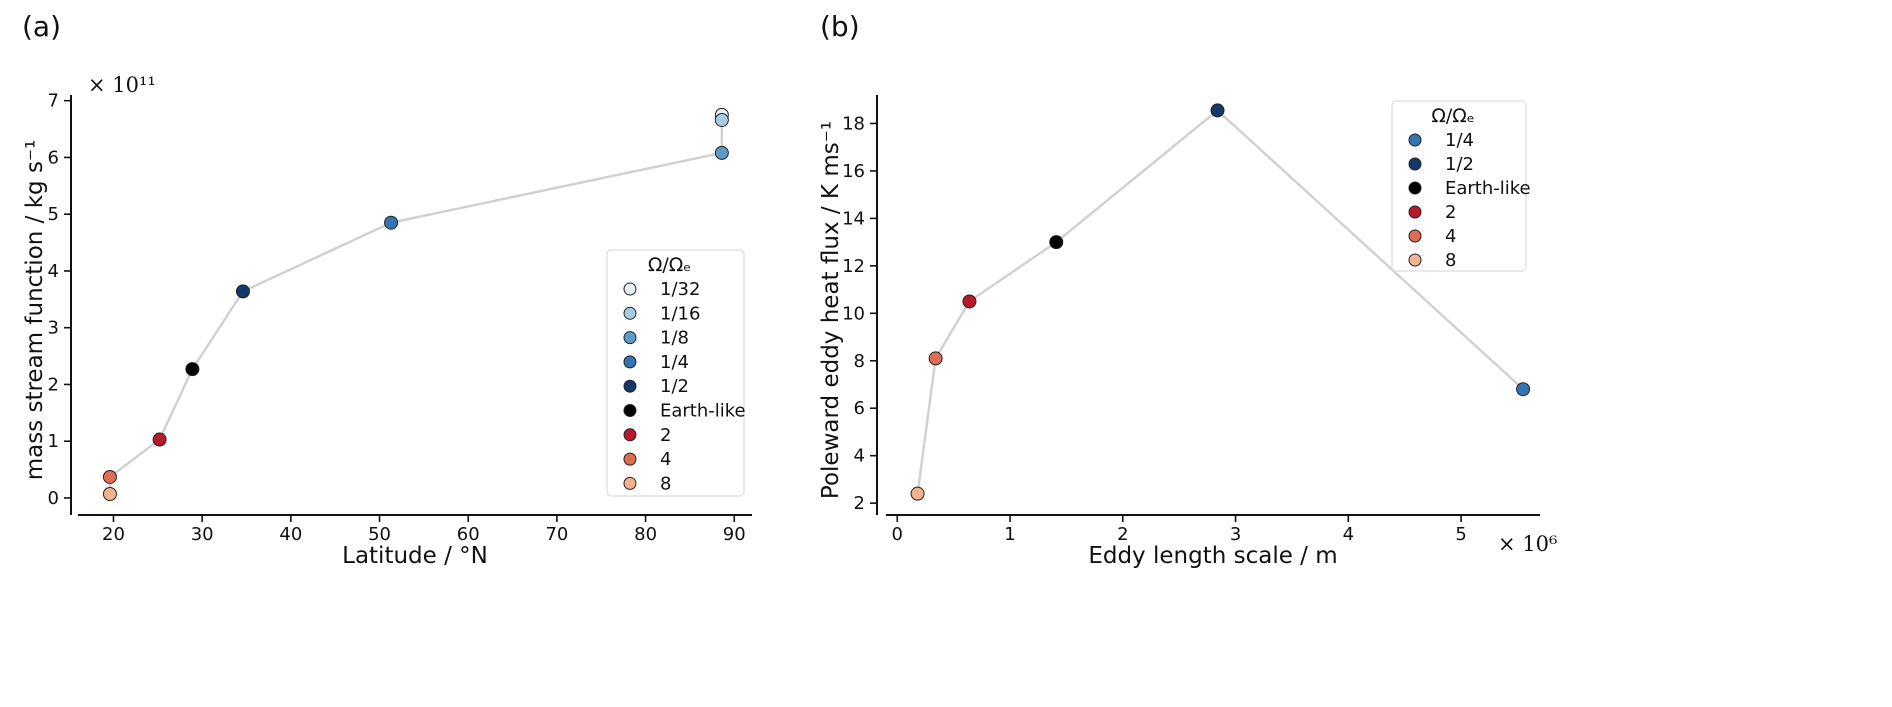 The image size is (1892, 707). I want to click on y-tick-label: 14, so click(853, 218).